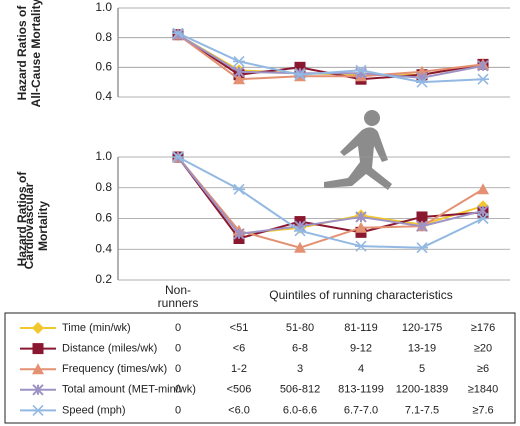  I want to click on table-cell: 51-80, so click(300, 328).